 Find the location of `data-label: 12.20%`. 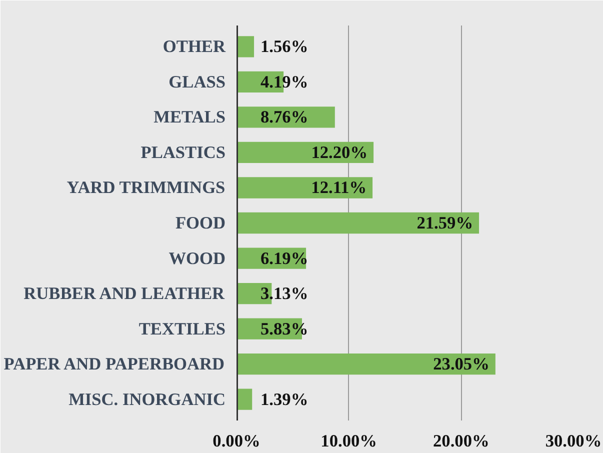

data-label: 12.20% is located at coordinates (339, 152).